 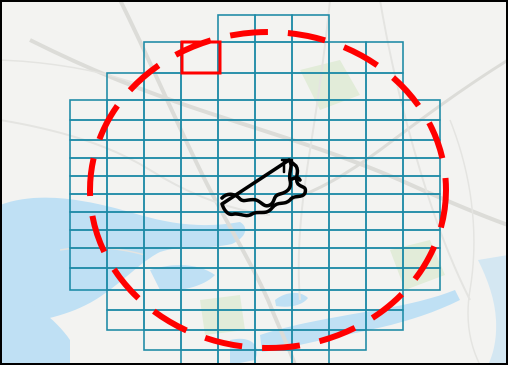 What do you see at coordinates (201, 57) in the screenshot?
I see `selected-grid-cell` at bounding box center [201, 57].